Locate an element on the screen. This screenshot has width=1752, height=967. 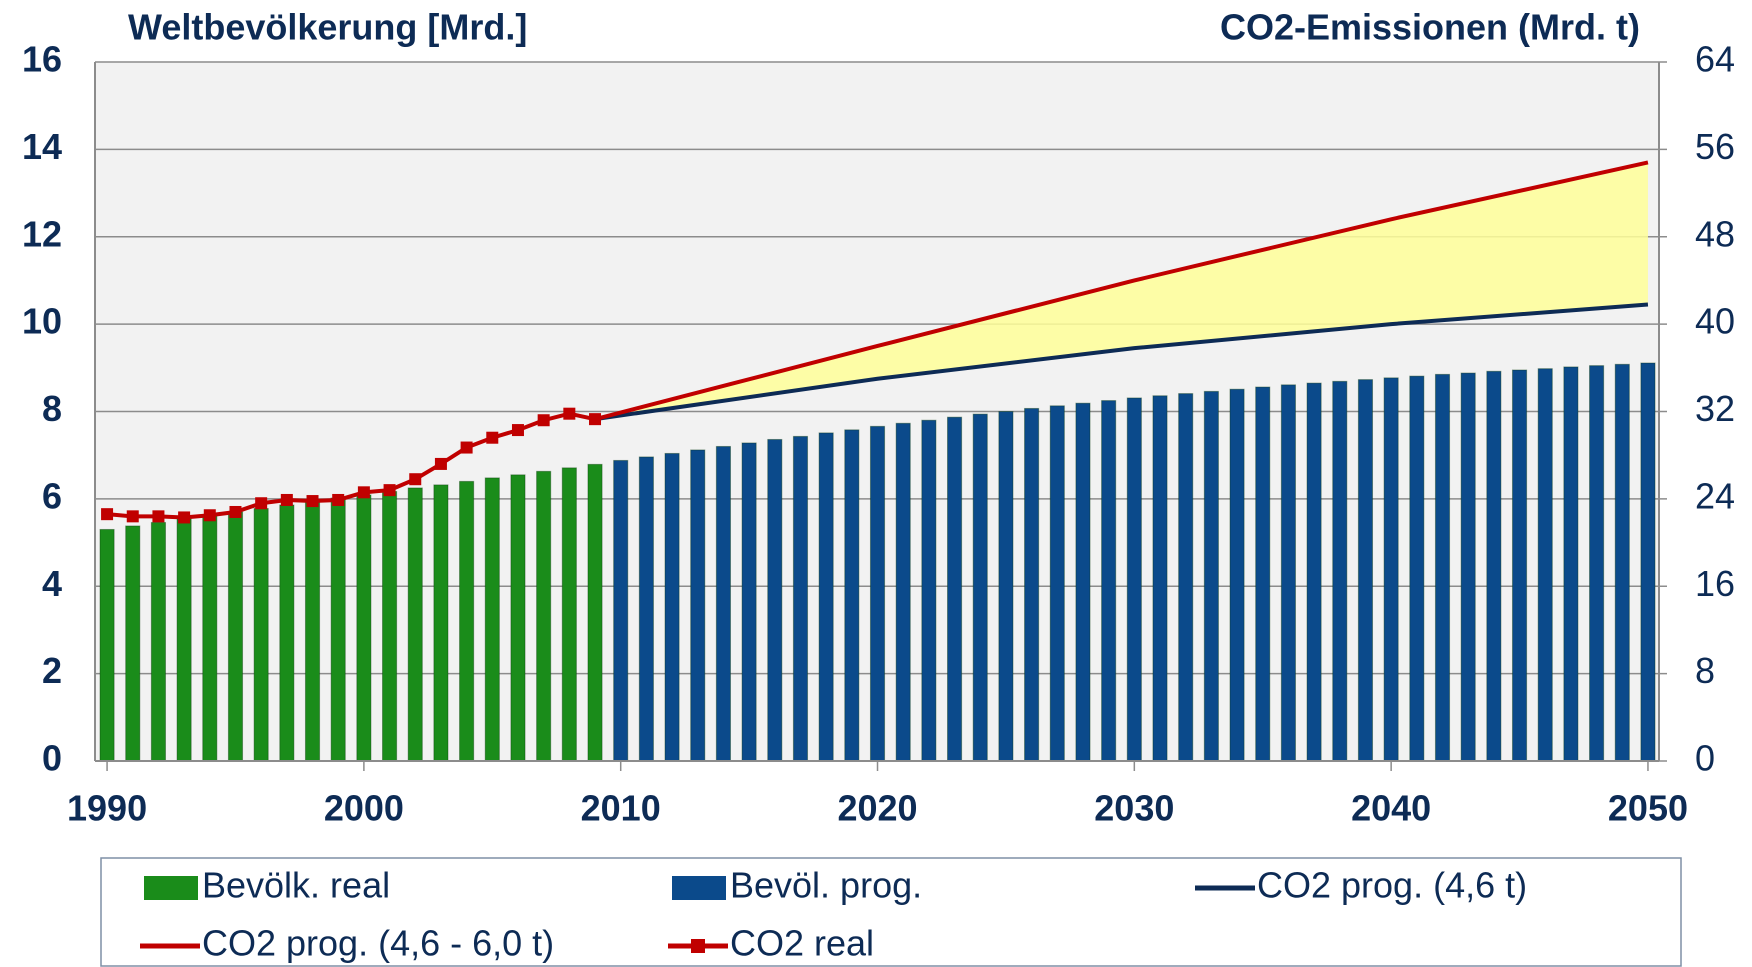
x-tick-label: 2000 is located at coordinates (364, 808).